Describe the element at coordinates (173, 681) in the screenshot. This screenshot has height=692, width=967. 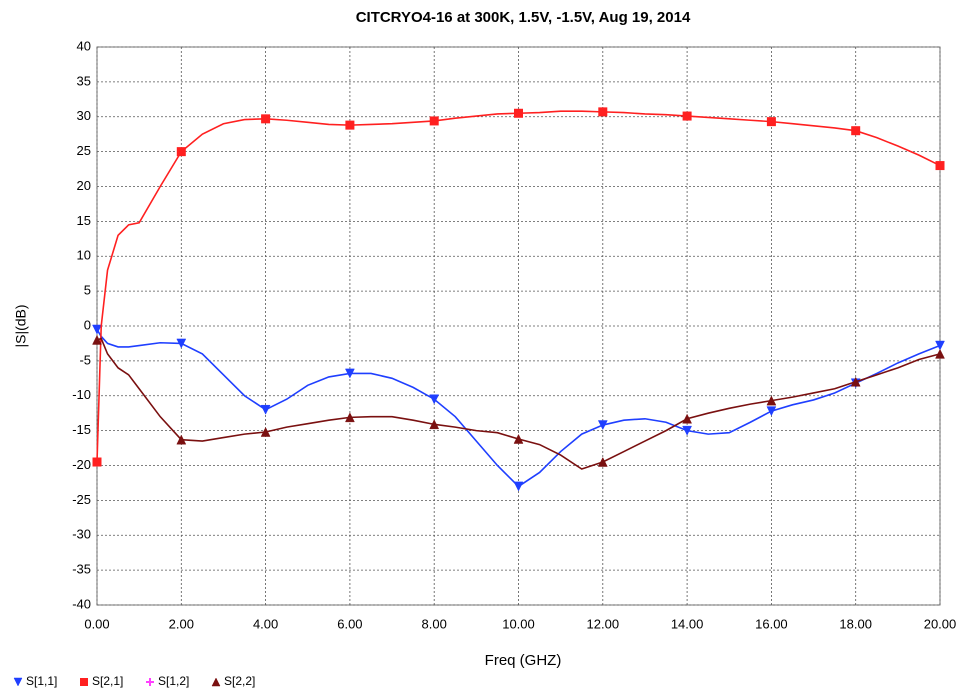
I see `legend-label: S[1,2]` at that location.